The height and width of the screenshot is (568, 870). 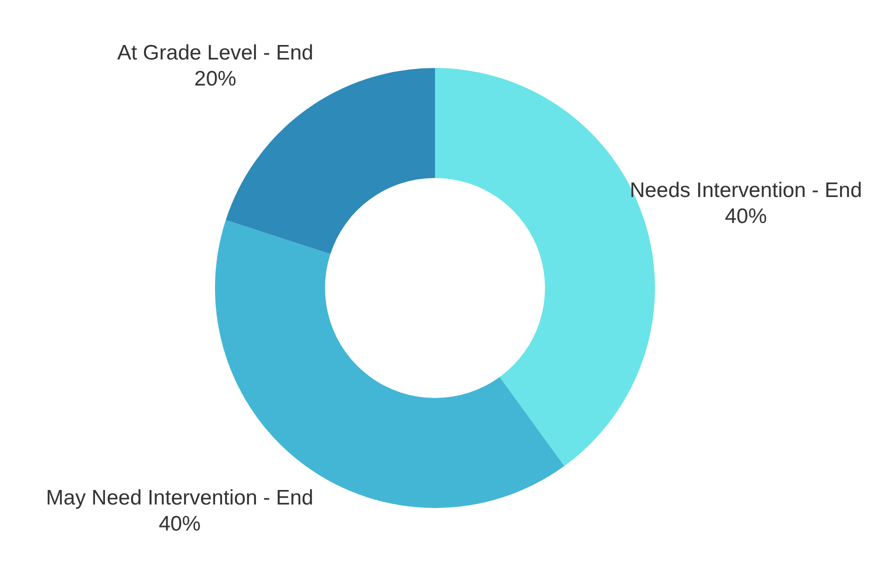 I want to click on slice-label: At Grade Level - End, so click(x=215, y=52).